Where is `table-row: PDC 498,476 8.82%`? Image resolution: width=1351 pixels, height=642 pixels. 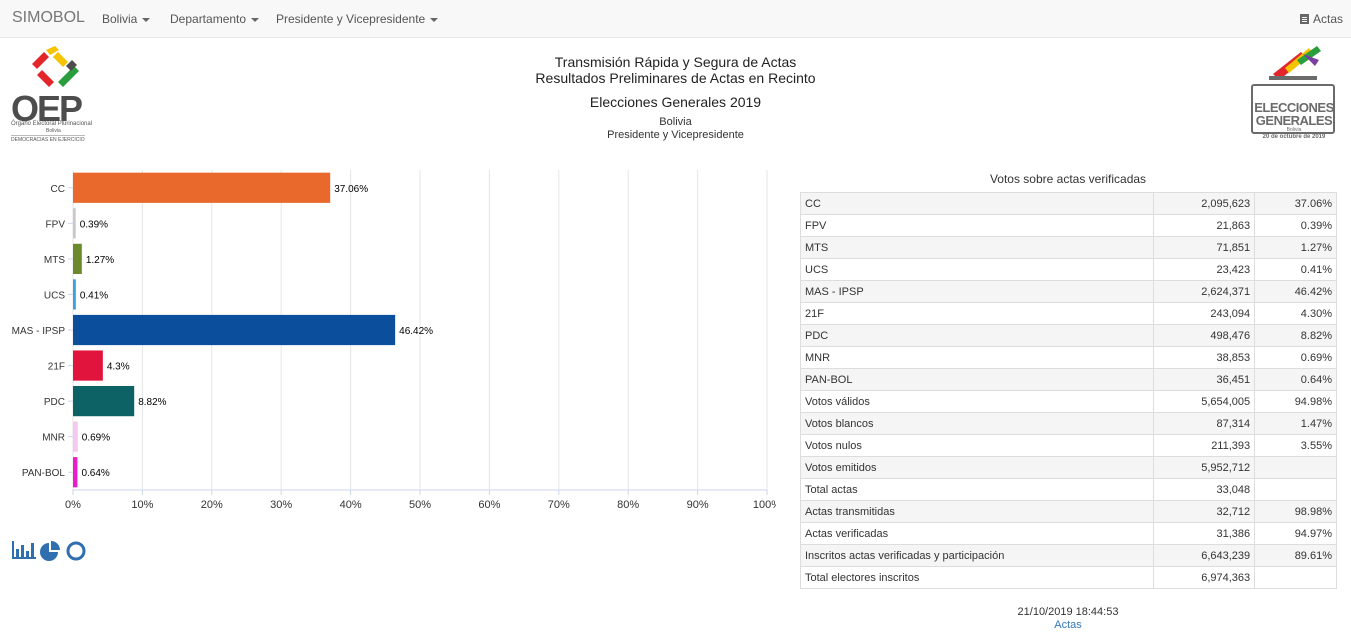 table-row: PDC 498,476 8.82% is located at coordinates (1068, 335).